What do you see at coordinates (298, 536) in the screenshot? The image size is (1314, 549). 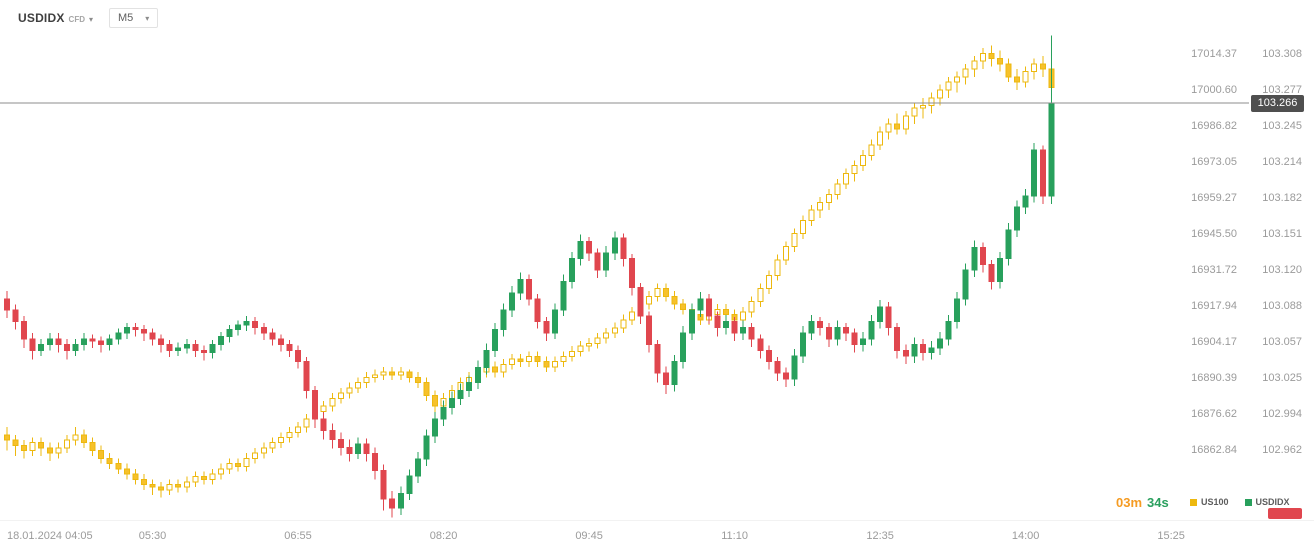 I see `time-tick: 06:55` at bounding box center [298, 536].